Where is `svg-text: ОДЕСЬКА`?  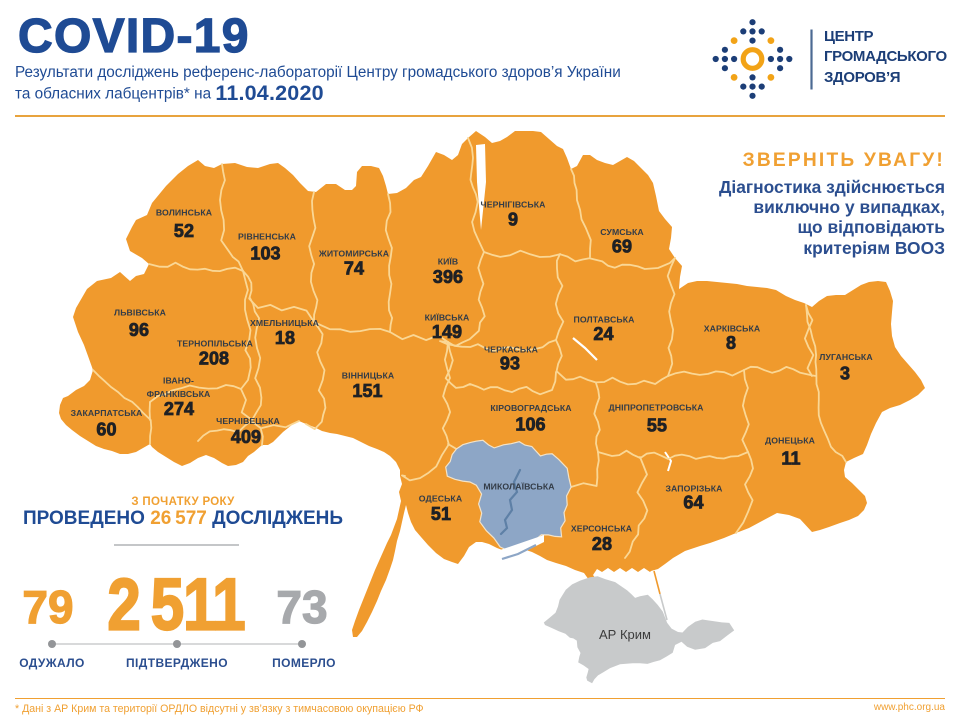
svg-text: ОДЕСЬКА is located at coordinates (441, 499).